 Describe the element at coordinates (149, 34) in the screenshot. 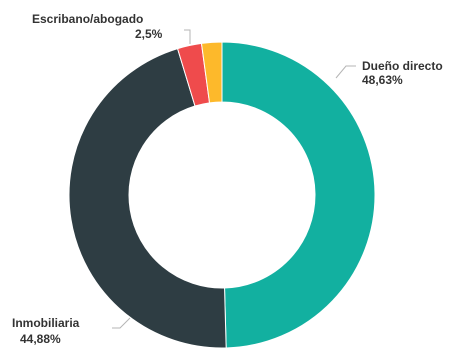

I see `slice-value-escribano-abogado: 2,5%` at that location.